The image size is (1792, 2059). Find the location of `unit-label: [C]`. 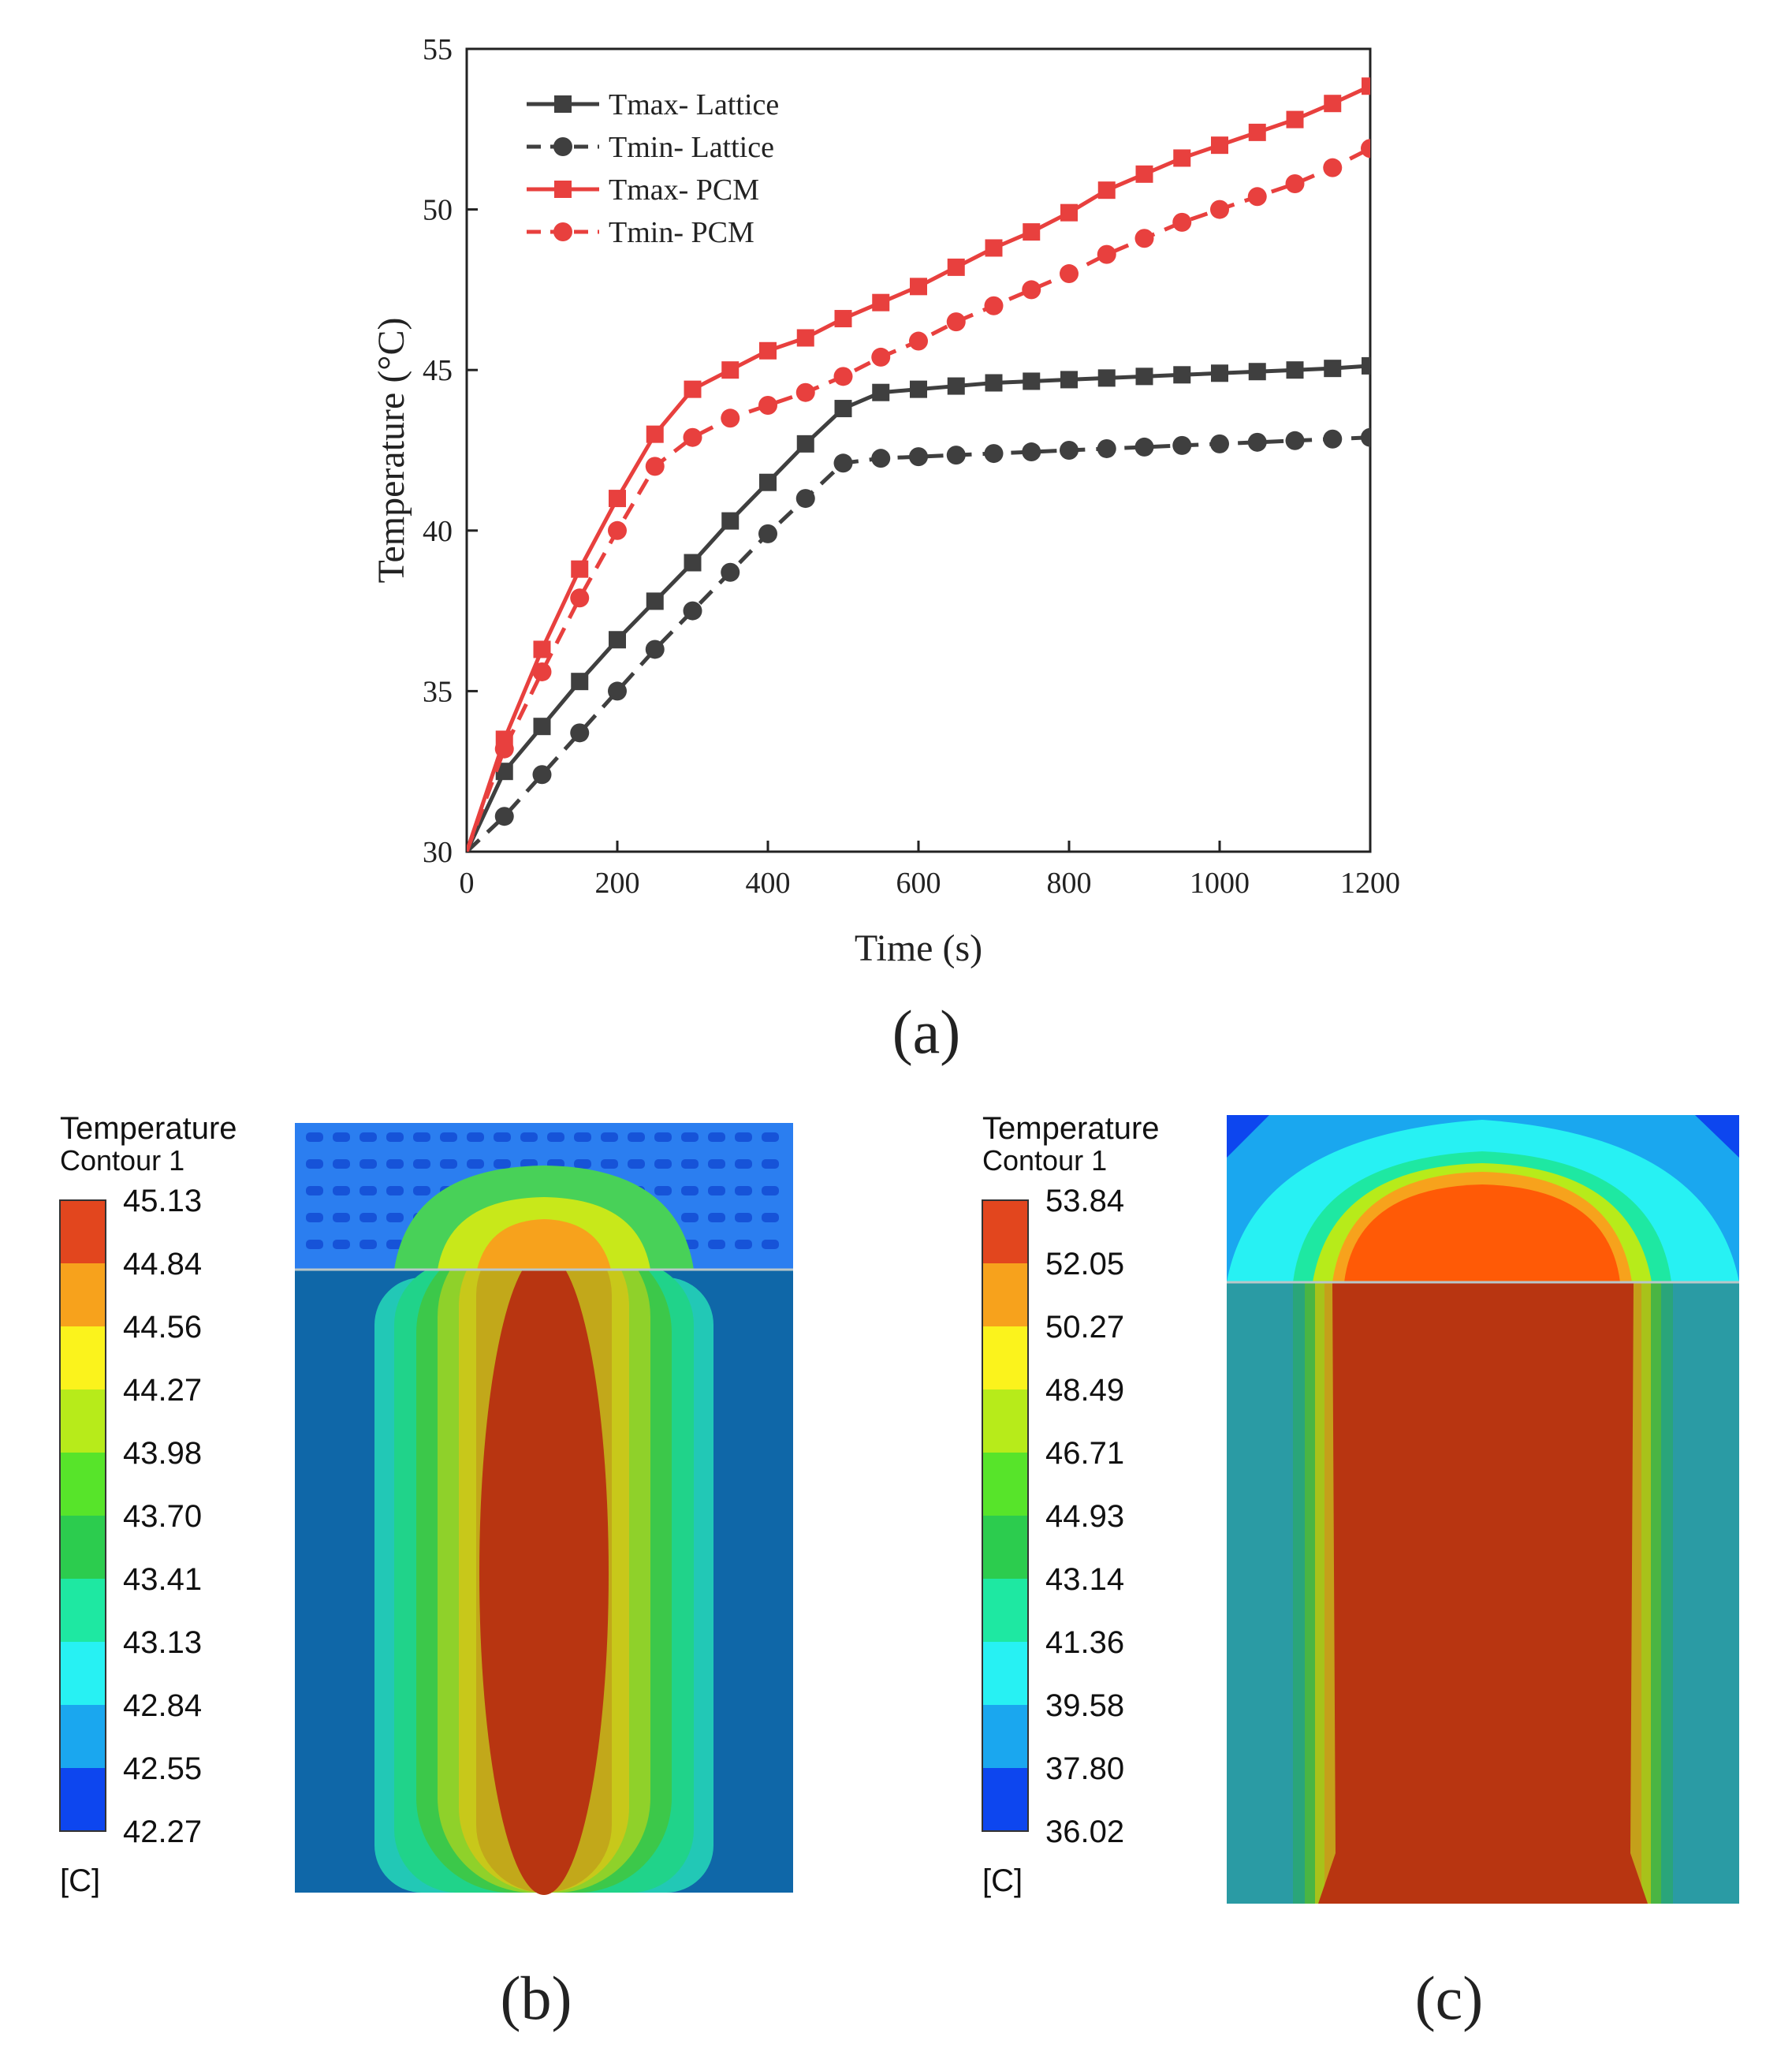

unit-label: [C] is located at coordinates (1002, 1880).